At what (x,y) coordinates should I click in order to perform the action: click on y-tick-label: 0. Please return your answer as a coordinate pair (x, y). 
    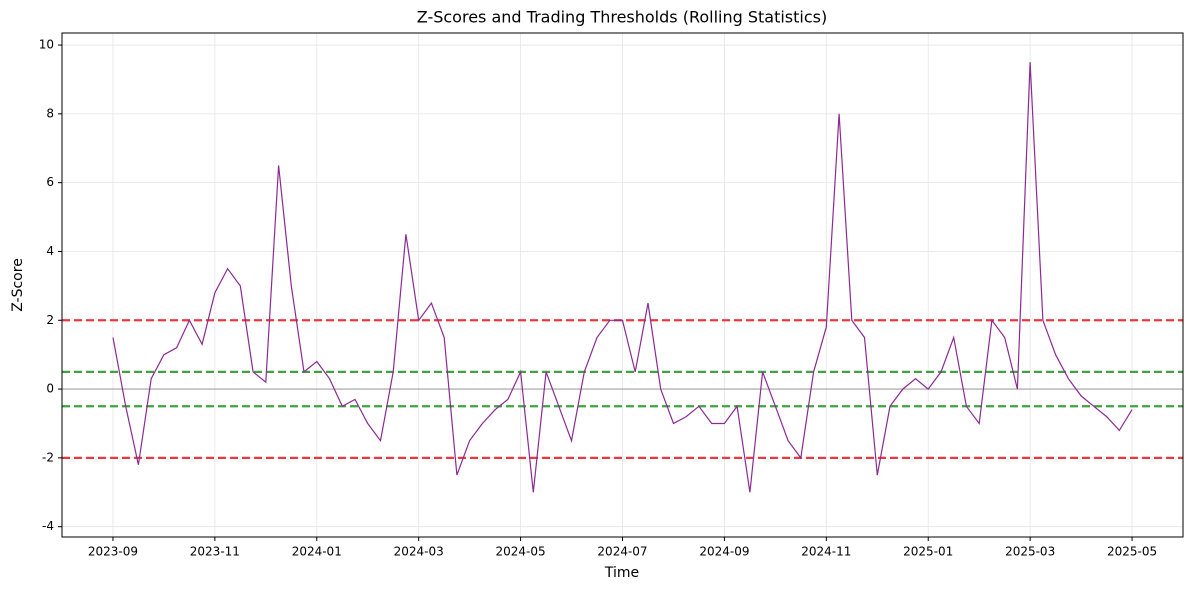
    Looking at the image, I should click on (50, 389).